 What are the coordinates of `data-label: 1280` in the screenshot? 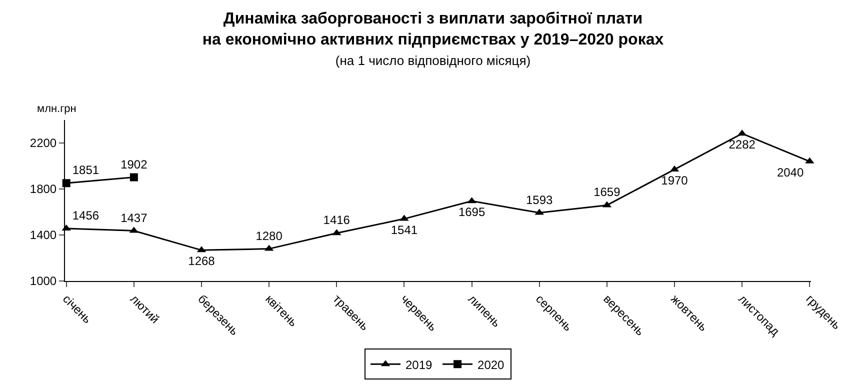 It's located at (269, 235).